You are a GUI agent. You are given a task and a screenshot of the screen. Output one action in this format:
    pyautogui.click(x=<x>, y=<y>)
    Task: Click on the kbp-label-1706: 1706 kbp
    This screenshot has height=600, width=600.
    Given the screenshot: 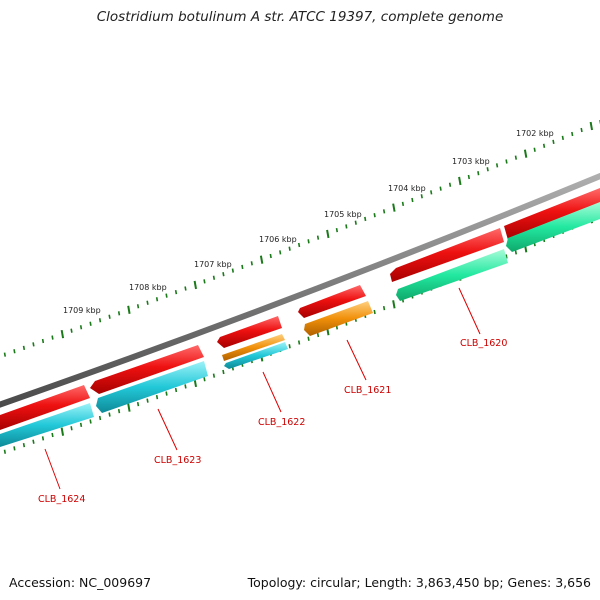 What is the action you would take?
    pyautogui.click(x=278, y=239)
    